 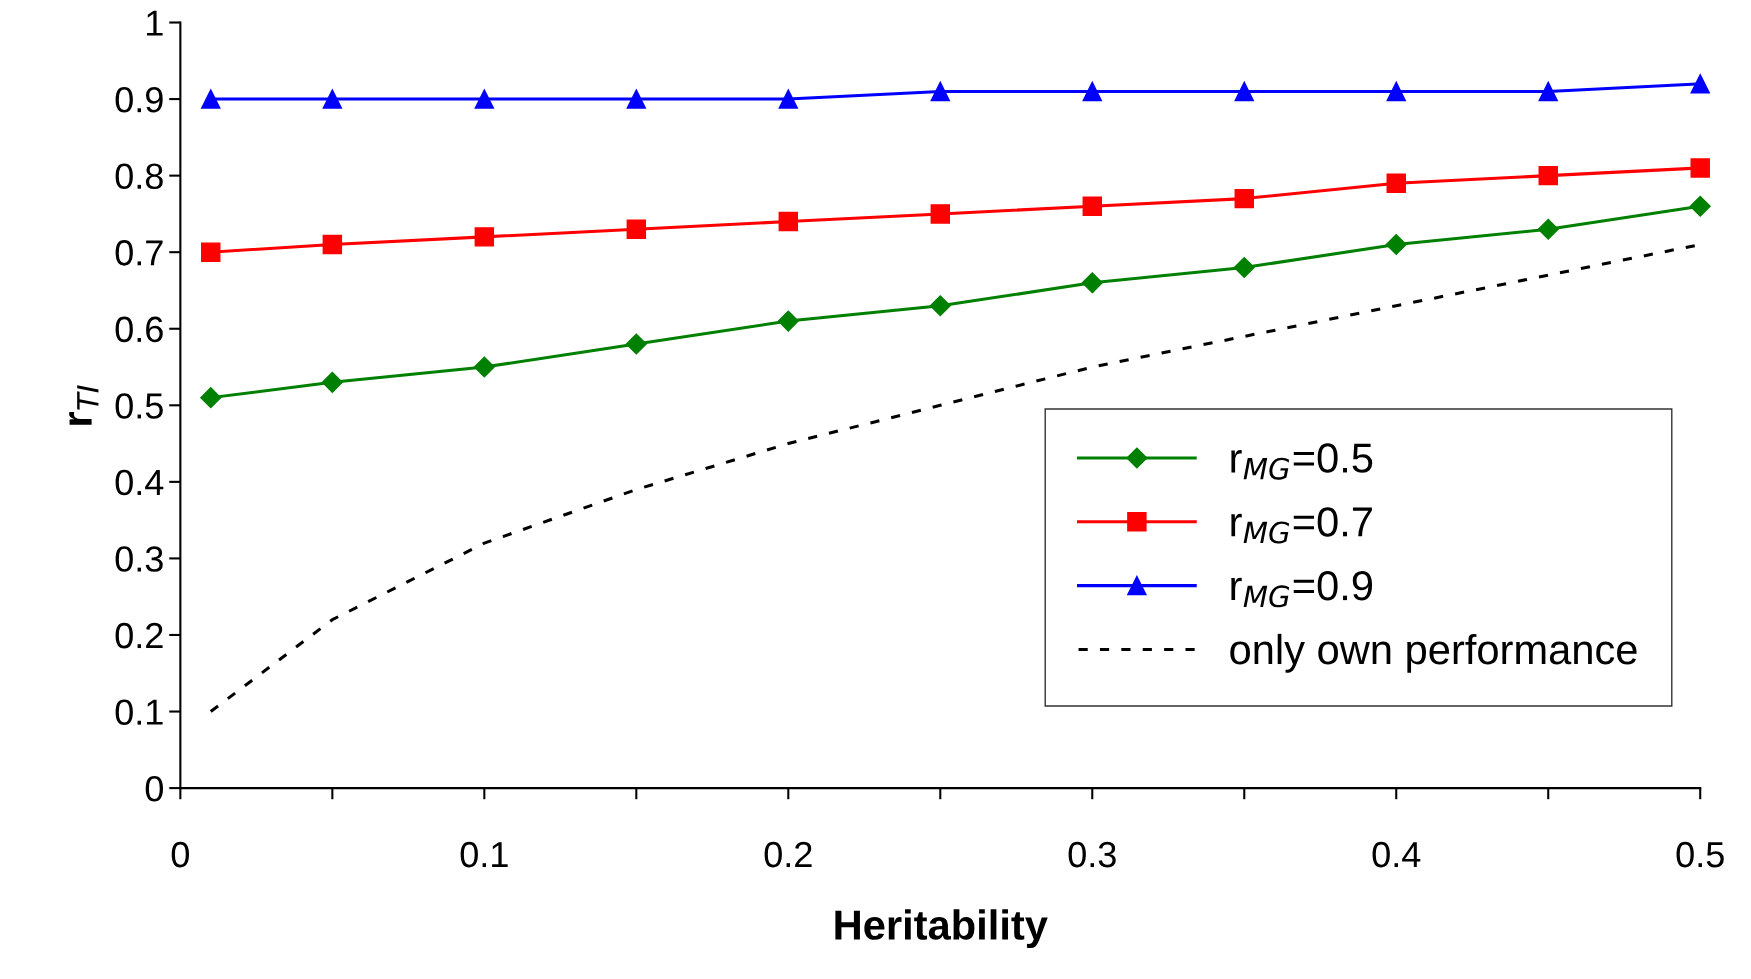 What do you see at coordinates (139, 176) in the screenshot?
I see `y-tick-label: 0.8` at bounding box center [139, 176].